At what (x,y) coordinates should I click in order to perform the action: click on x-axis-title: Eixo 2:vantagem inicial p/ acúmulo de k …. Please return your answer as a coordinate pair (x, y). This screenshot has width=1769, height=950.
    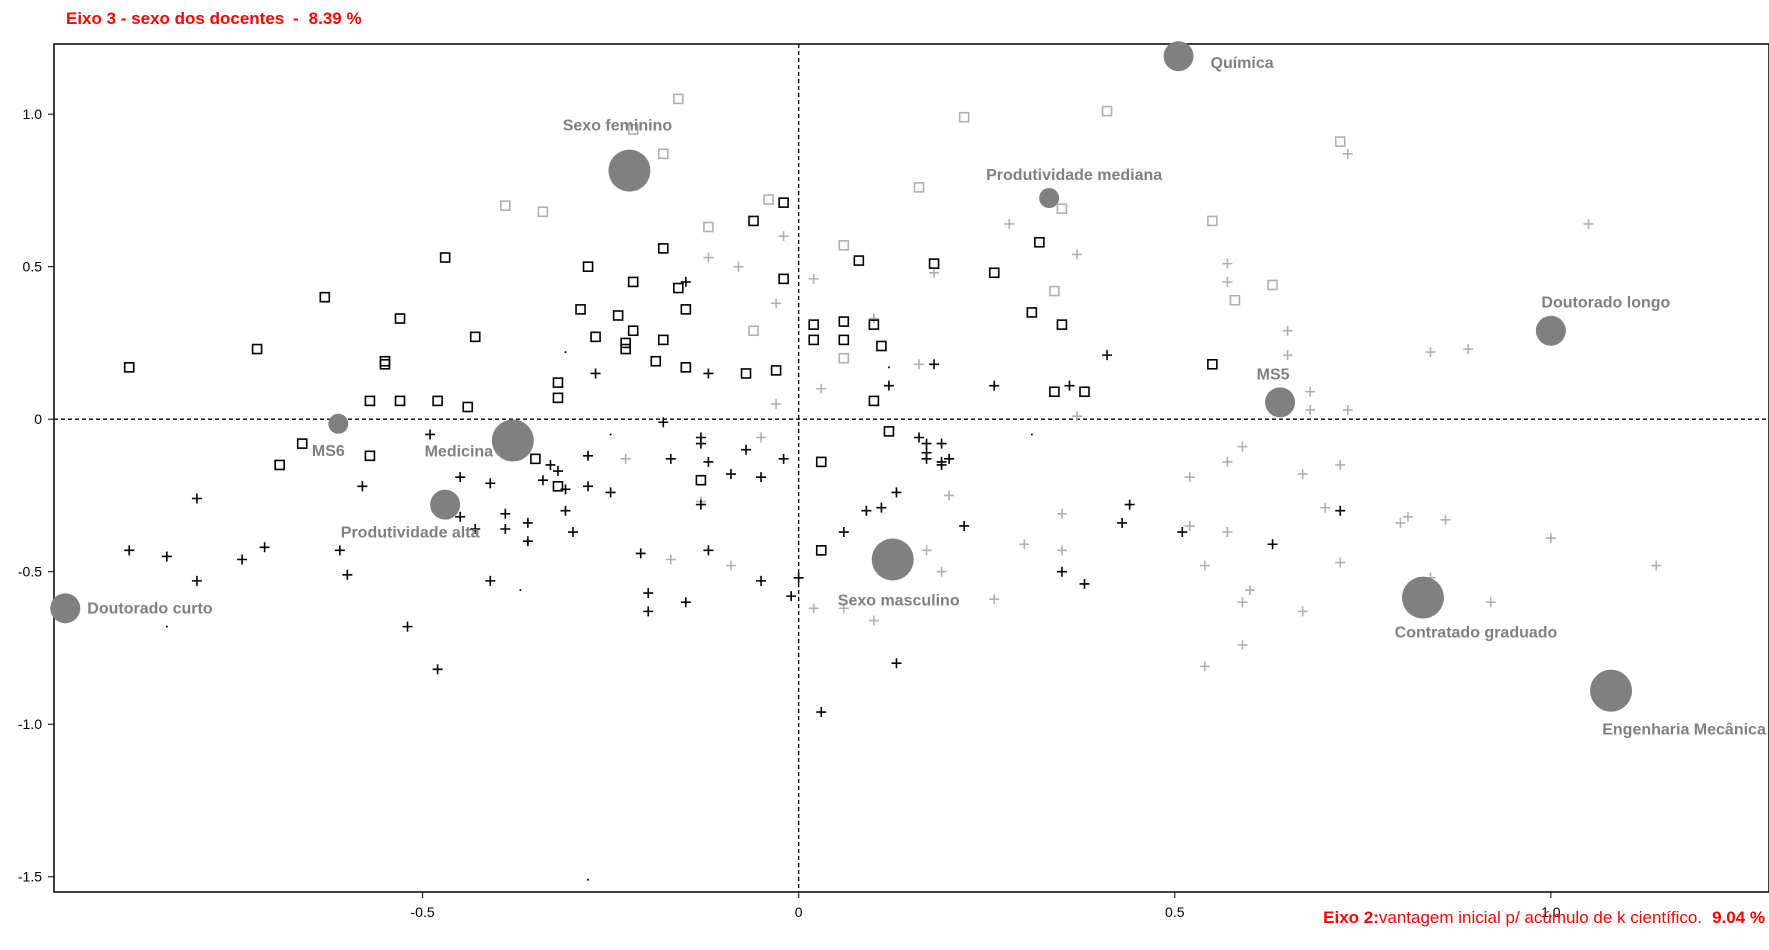
    Looking at the image, I should click on (1544, 918).